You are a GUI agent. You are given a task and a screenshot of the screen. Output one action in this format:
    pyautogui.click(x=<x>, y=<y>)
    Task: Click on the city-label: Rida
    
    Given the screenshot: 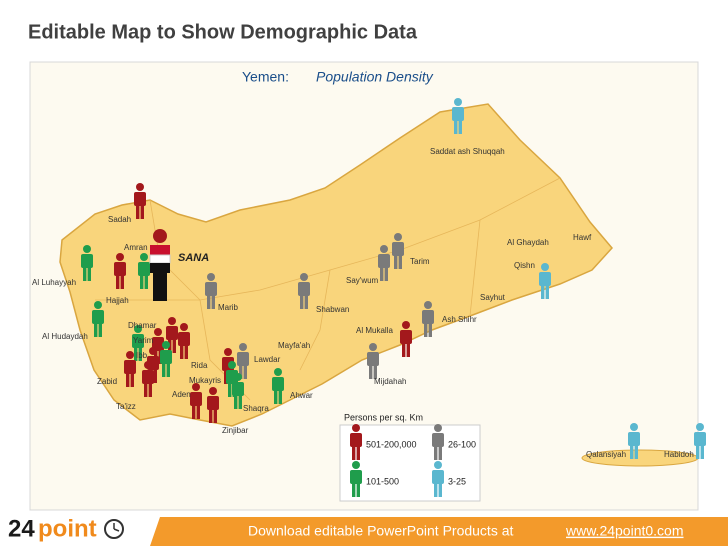 What is the action you would take?
    pyautogui.click(x=199, y=365)
    